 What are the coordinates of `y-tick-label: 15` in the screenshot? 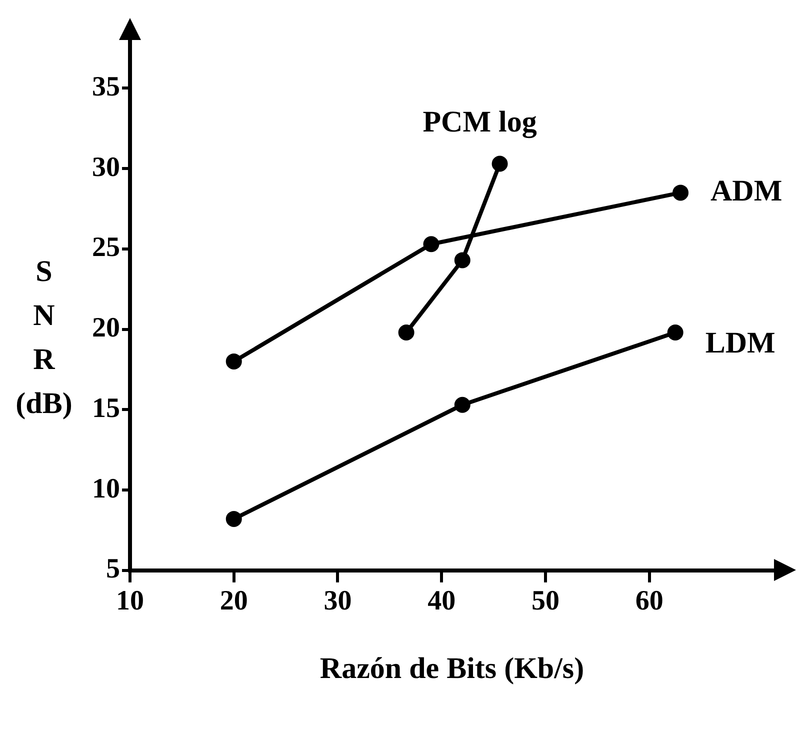 It's located at (106, 408).